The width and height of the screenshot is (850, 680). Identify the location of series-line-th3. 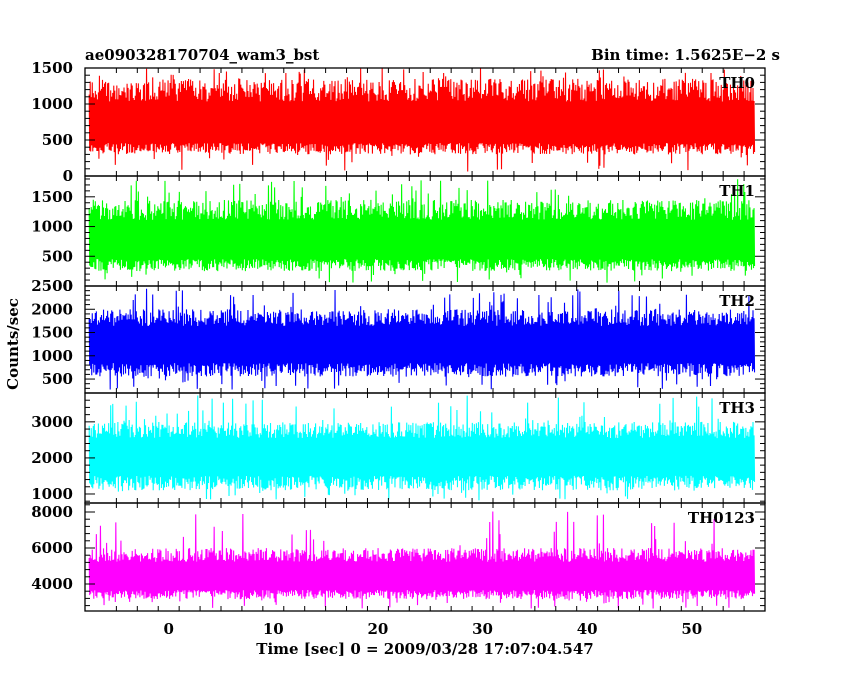
(422, 448).